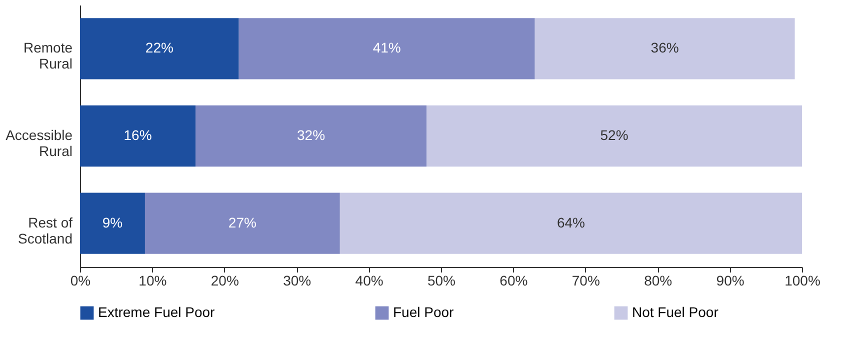 This screenshot has width=851, height=343. I want to click on x-tick-label: 90%, so click(730, 280).